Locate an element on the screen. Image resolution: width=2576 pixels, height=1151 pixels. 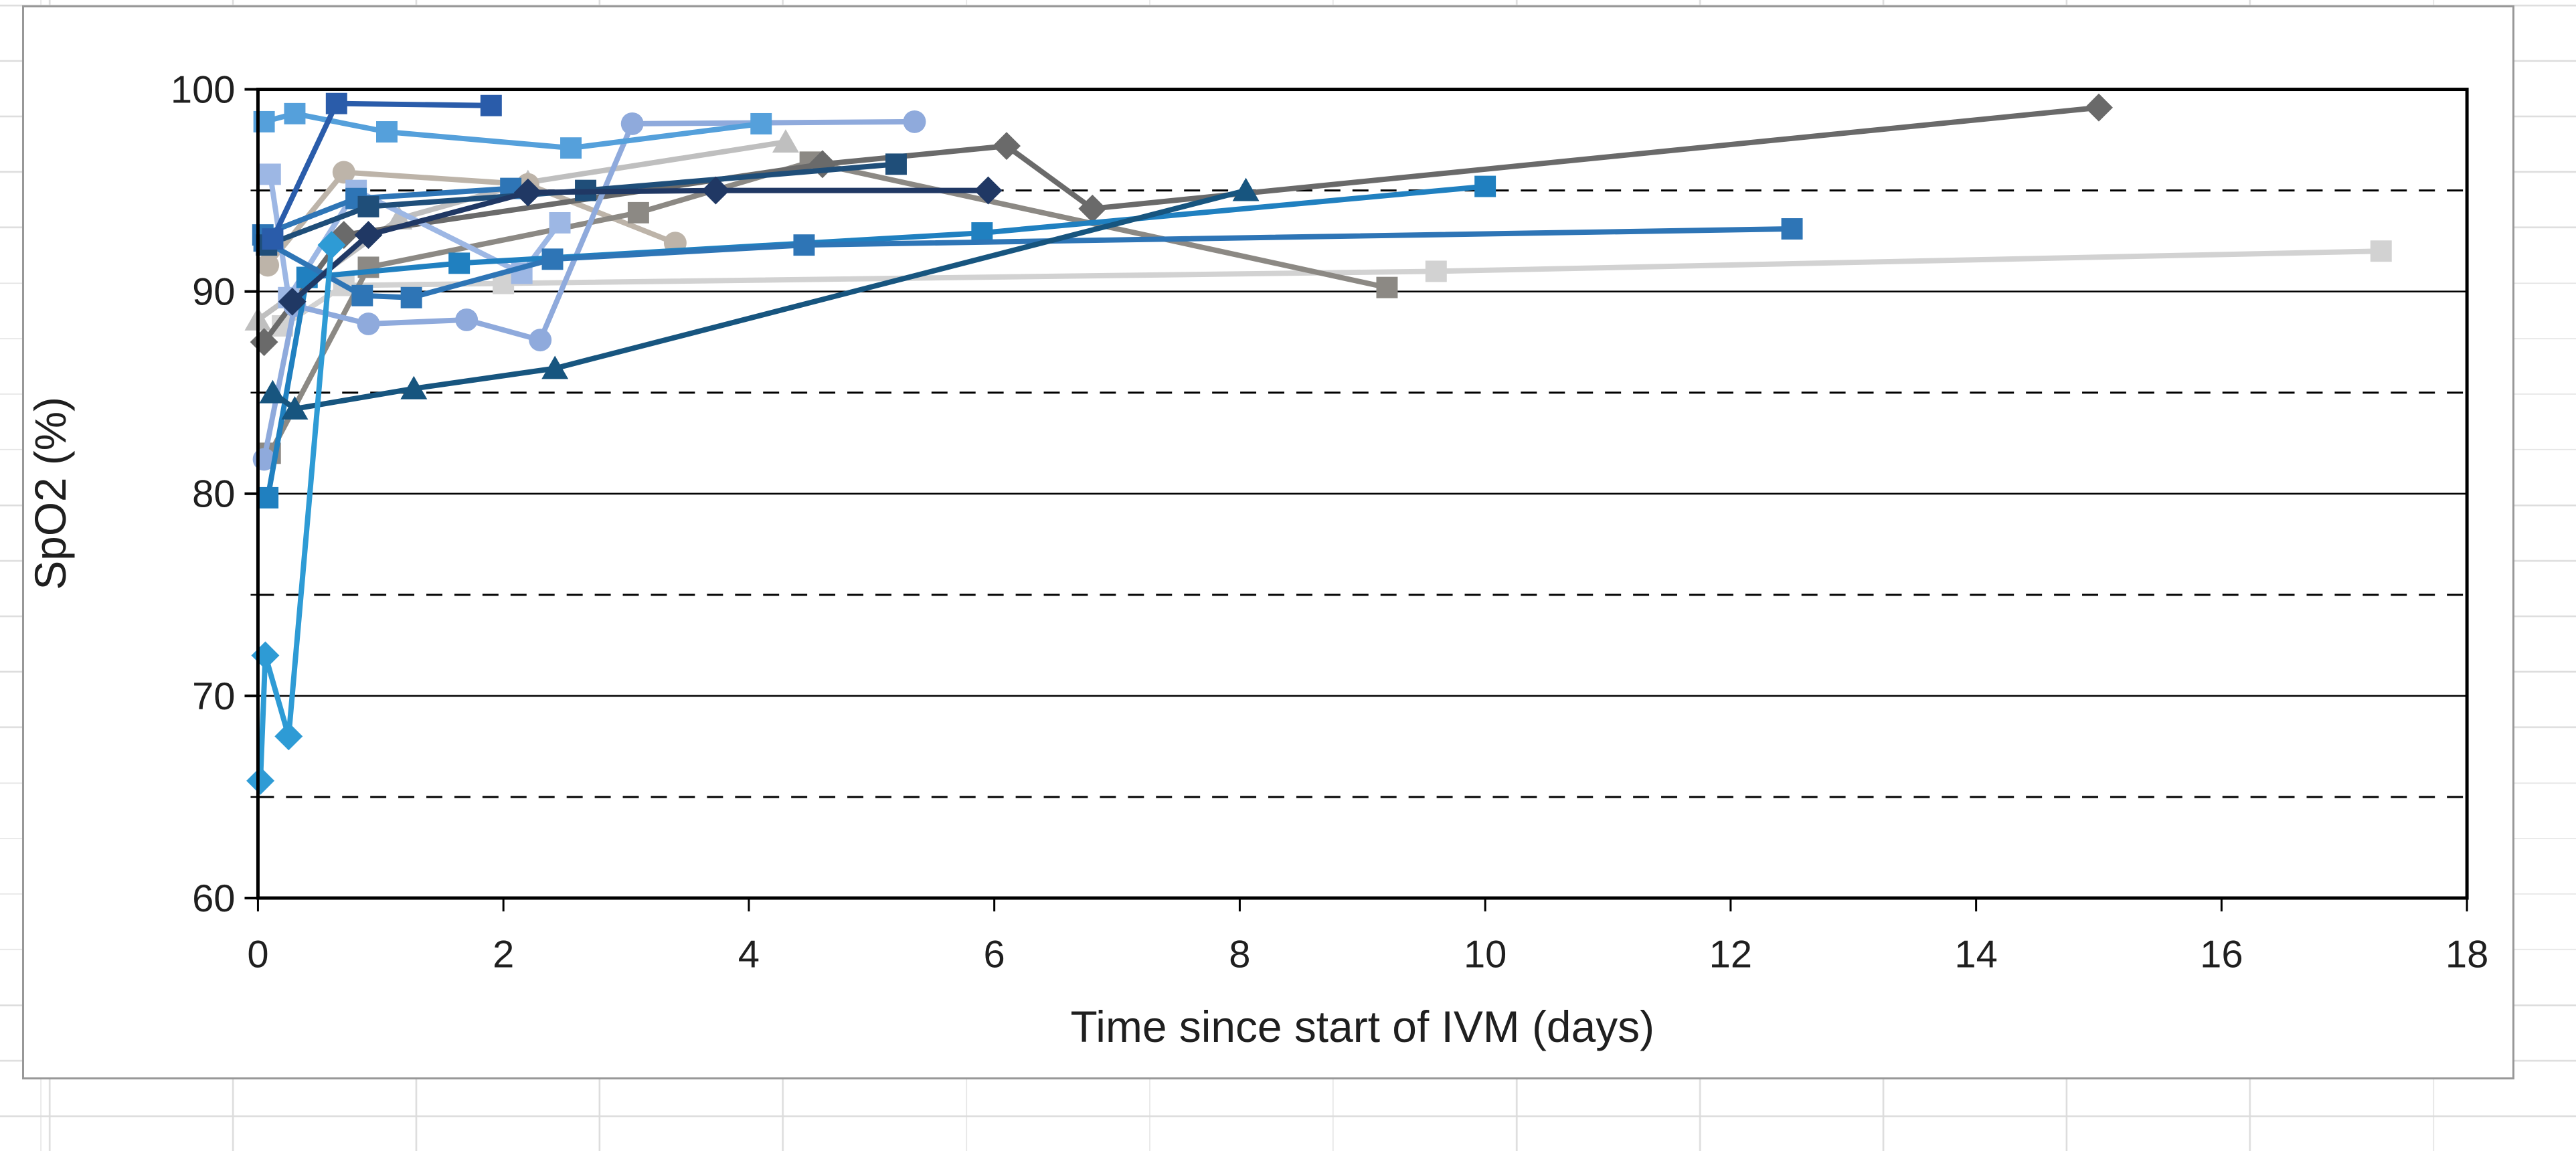
x-tick-label: 6 is located at coordinates (994, 955).